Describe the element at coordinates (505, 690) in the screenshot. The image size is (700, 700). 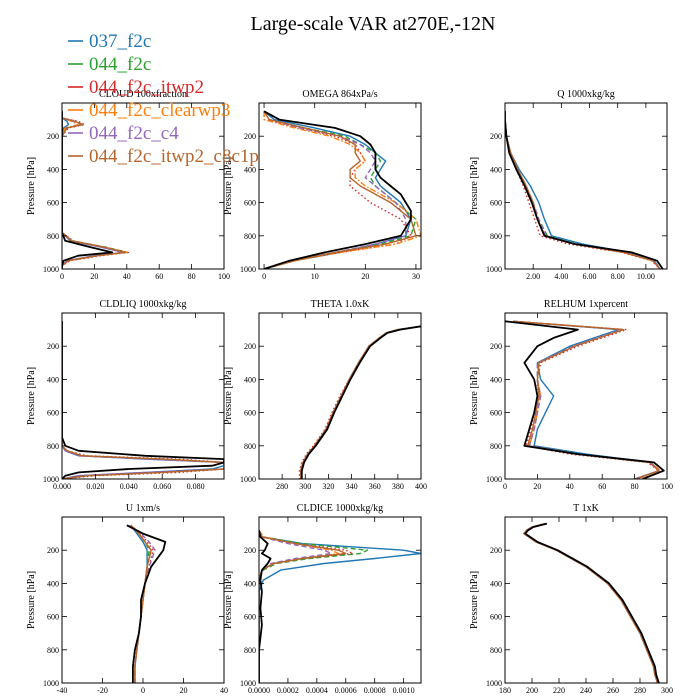
I see `x-tick-label: 180` at that location.